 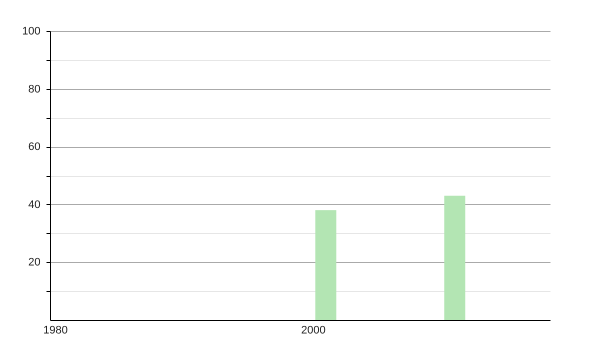 I want to click on y-tick-label: 60, so click(x=34, y=147).